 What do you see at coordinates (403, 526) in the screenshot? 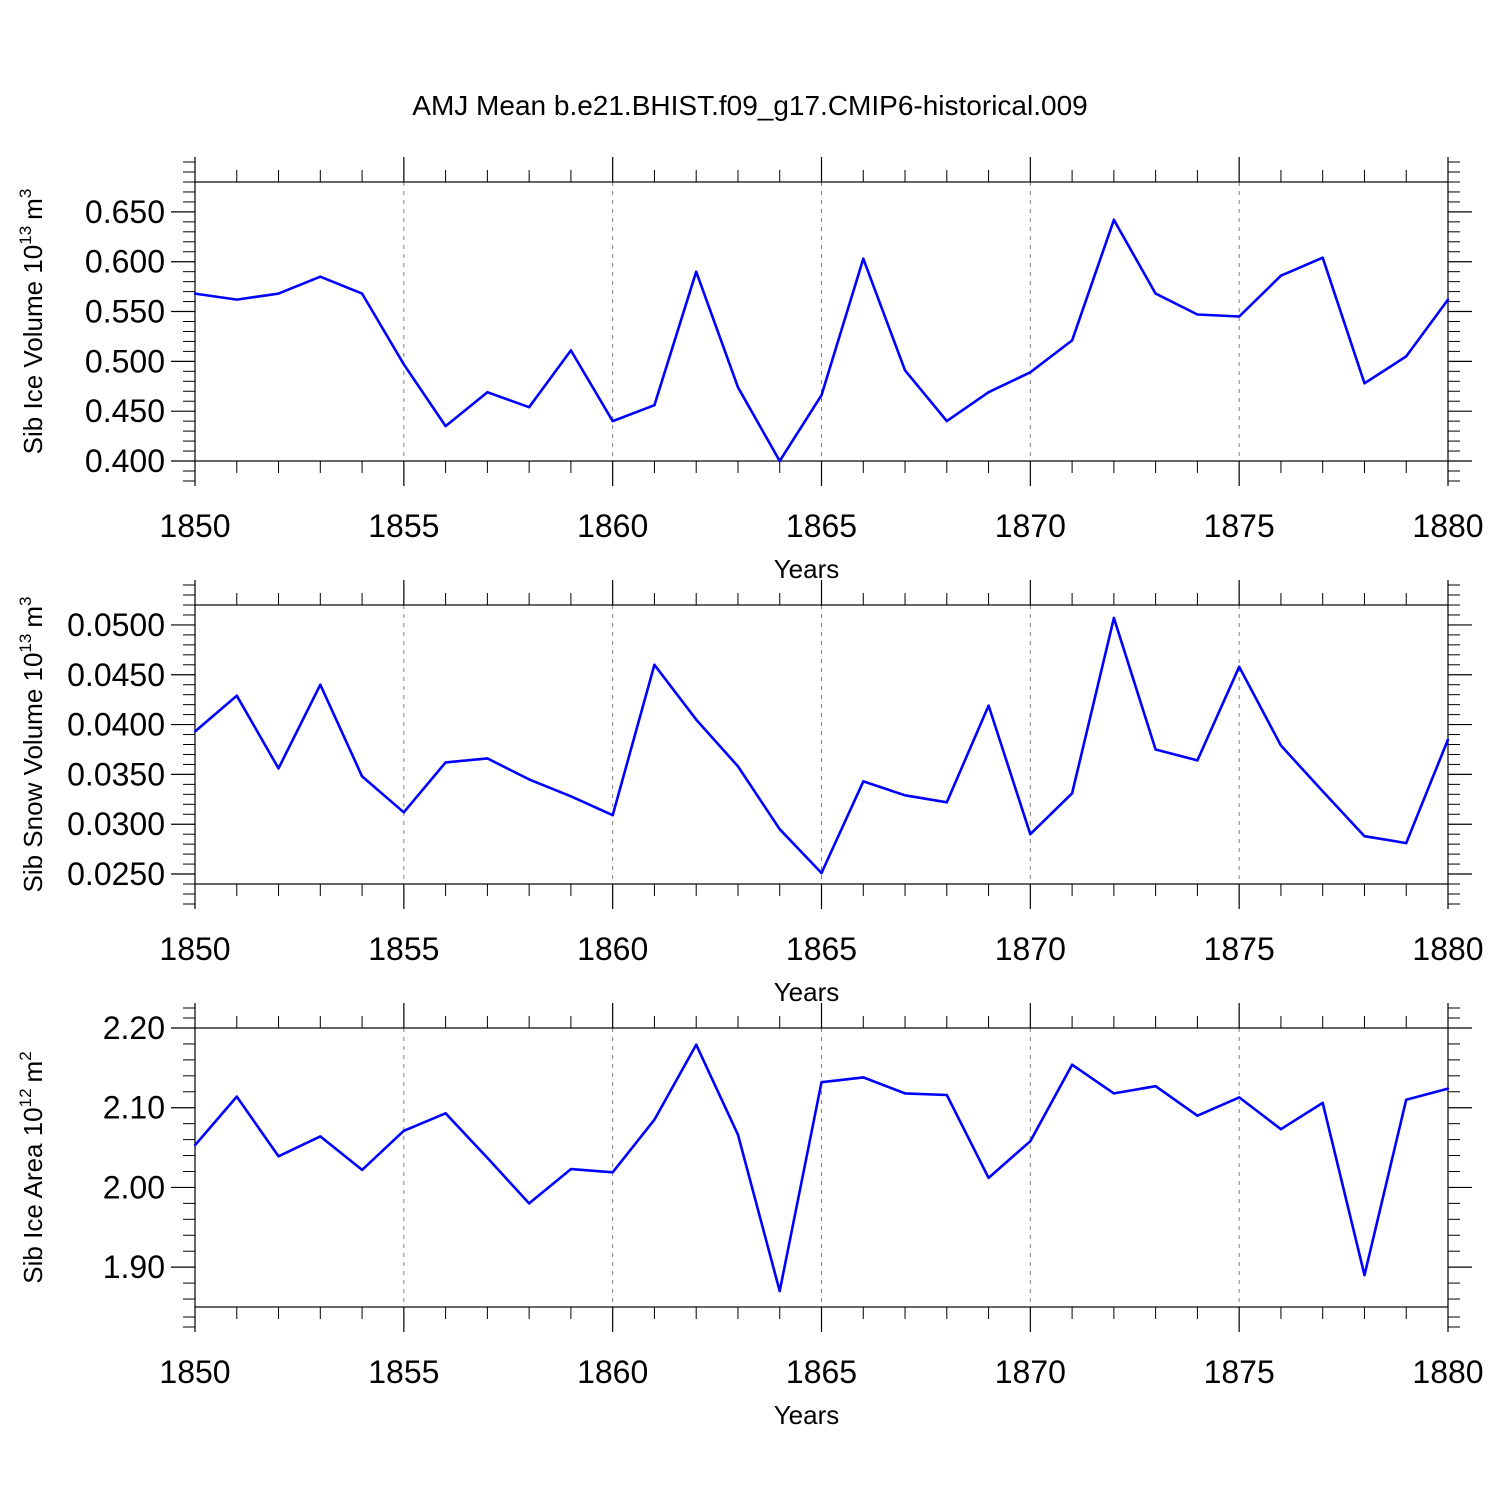
I see `x-tick-label: 1855` at bounding box center [403, 526].